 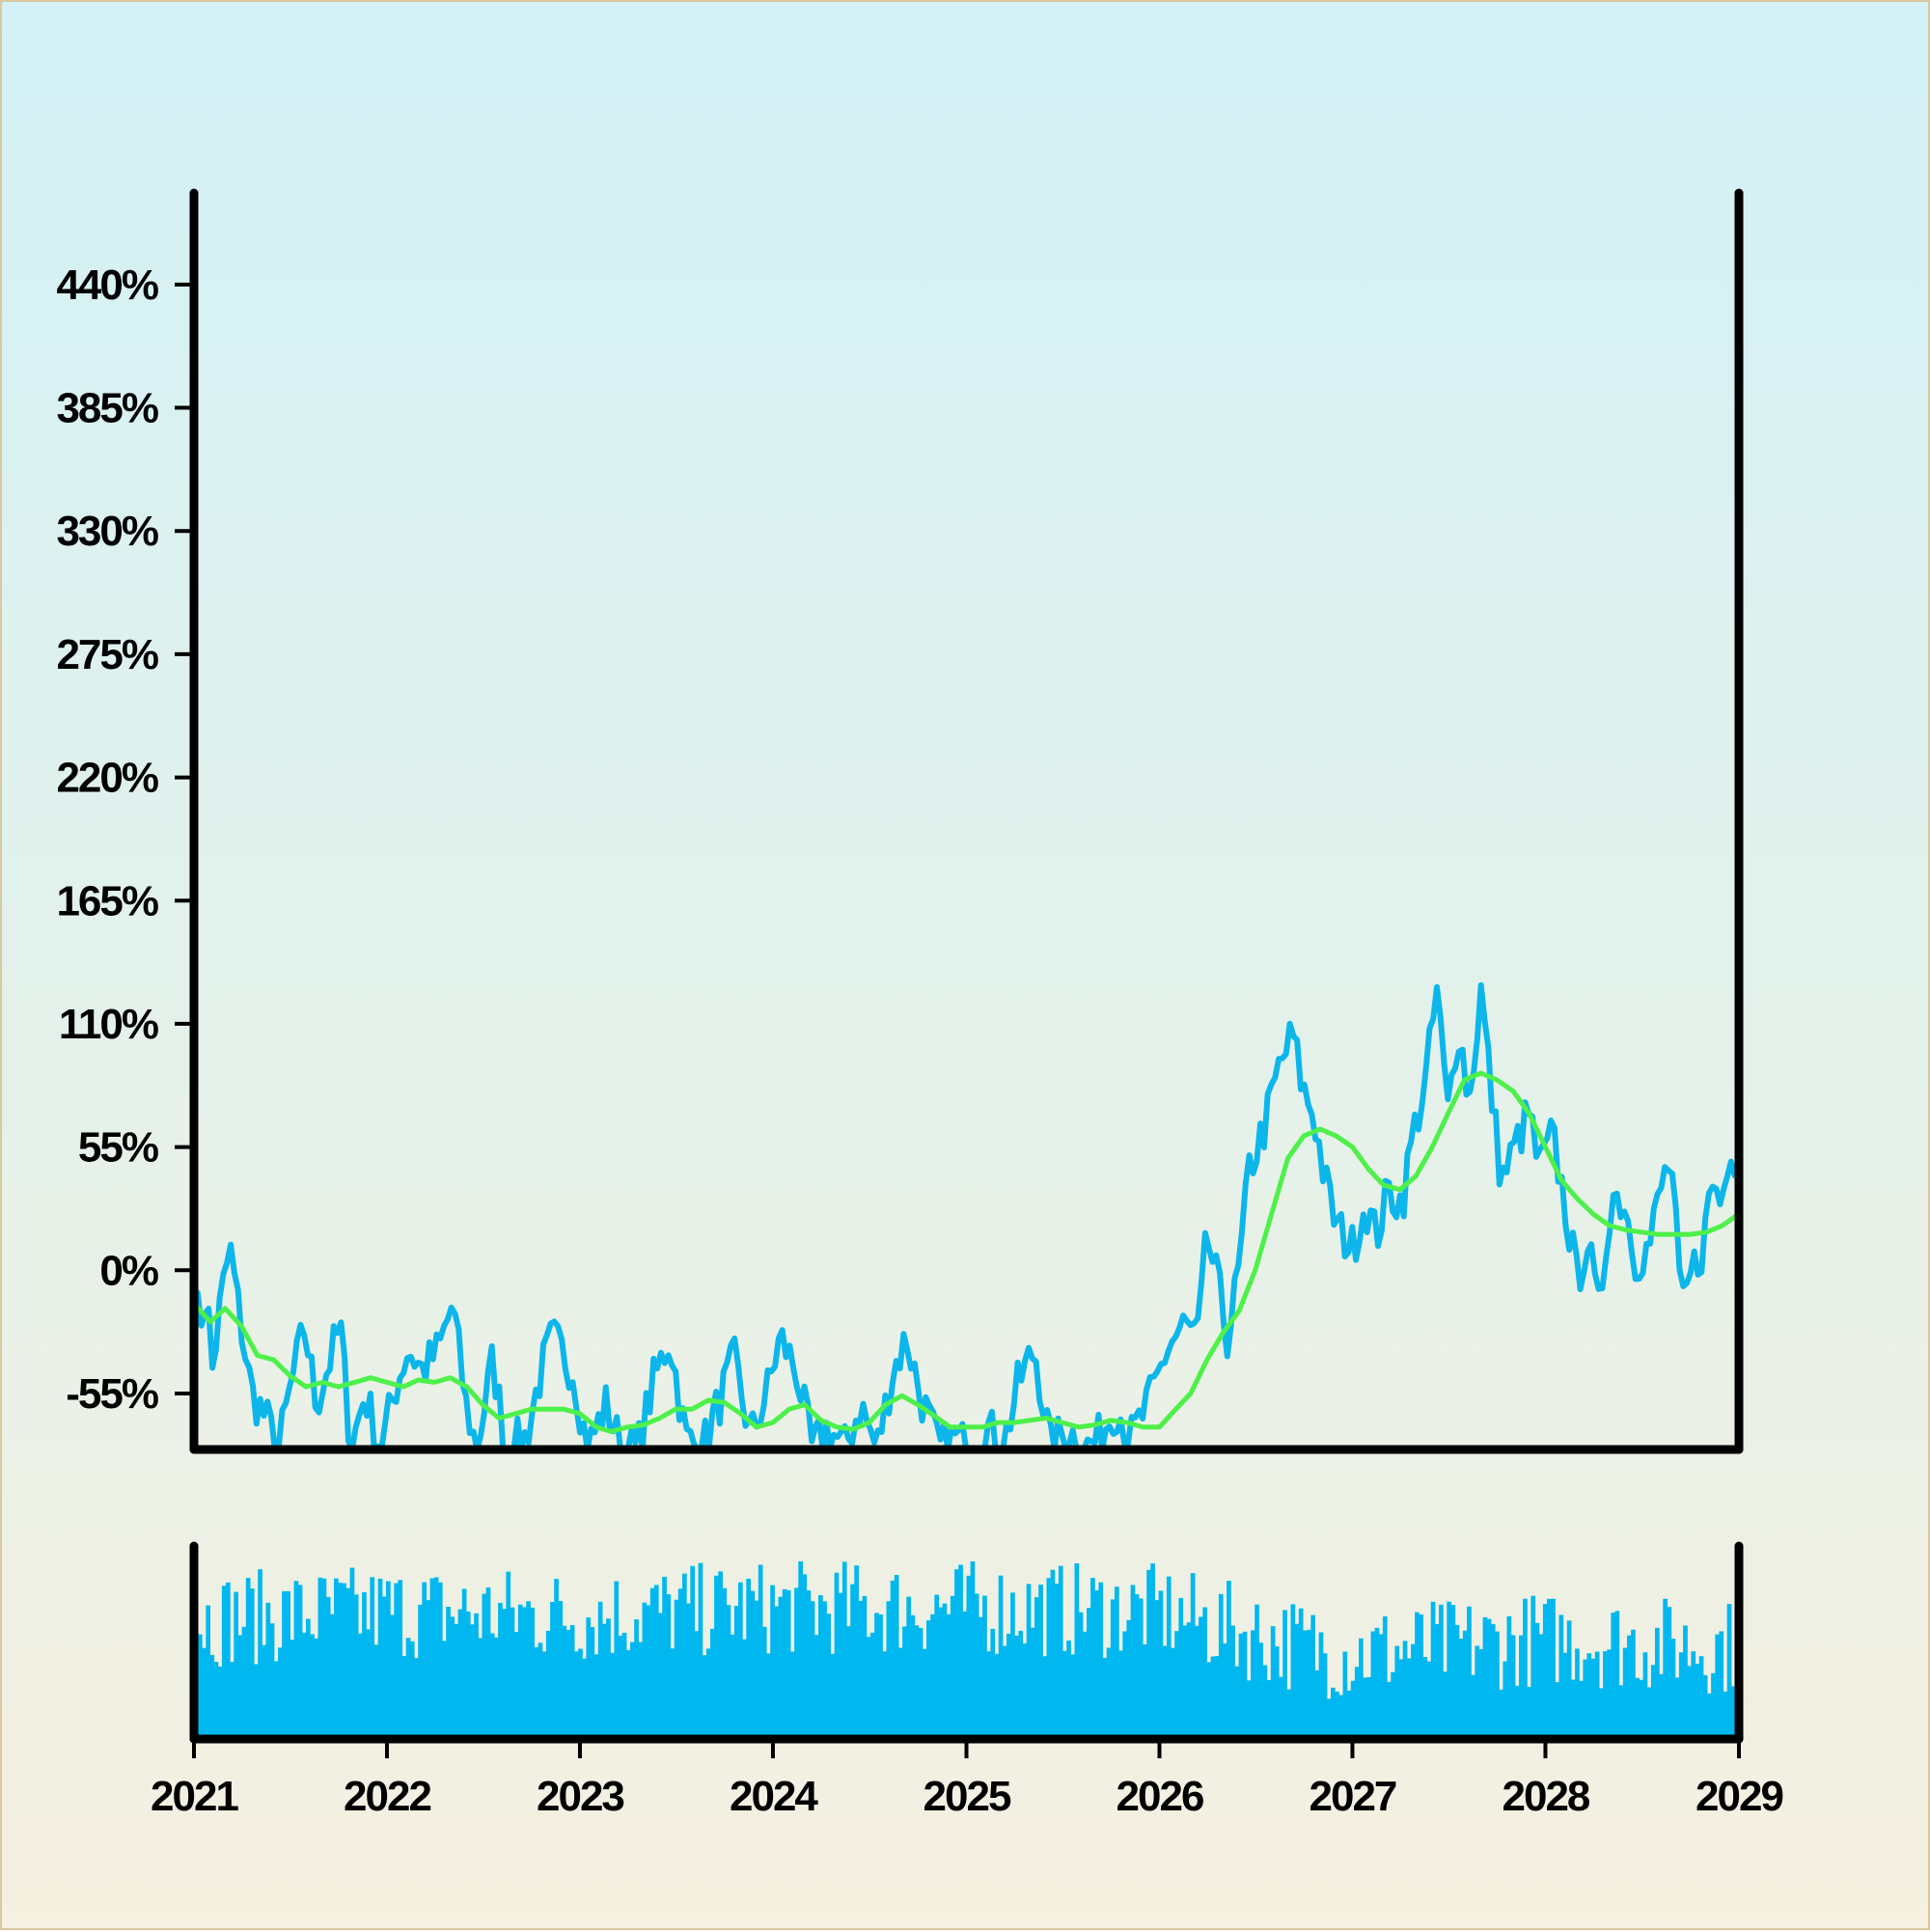 What do you see at coordinates (106, 901) in the screenshot?
I see `y-tick-label: 165%` at bounding box center [106, 901].